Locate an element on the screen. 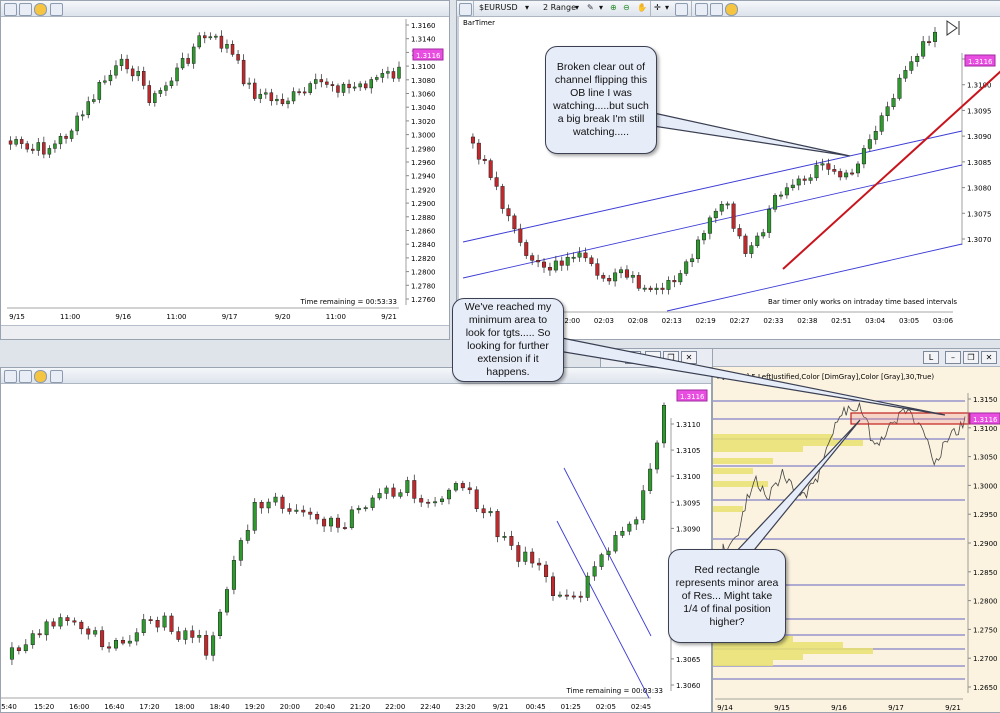  time-tick-label: 20:00 is located at coordinates (290, 707).